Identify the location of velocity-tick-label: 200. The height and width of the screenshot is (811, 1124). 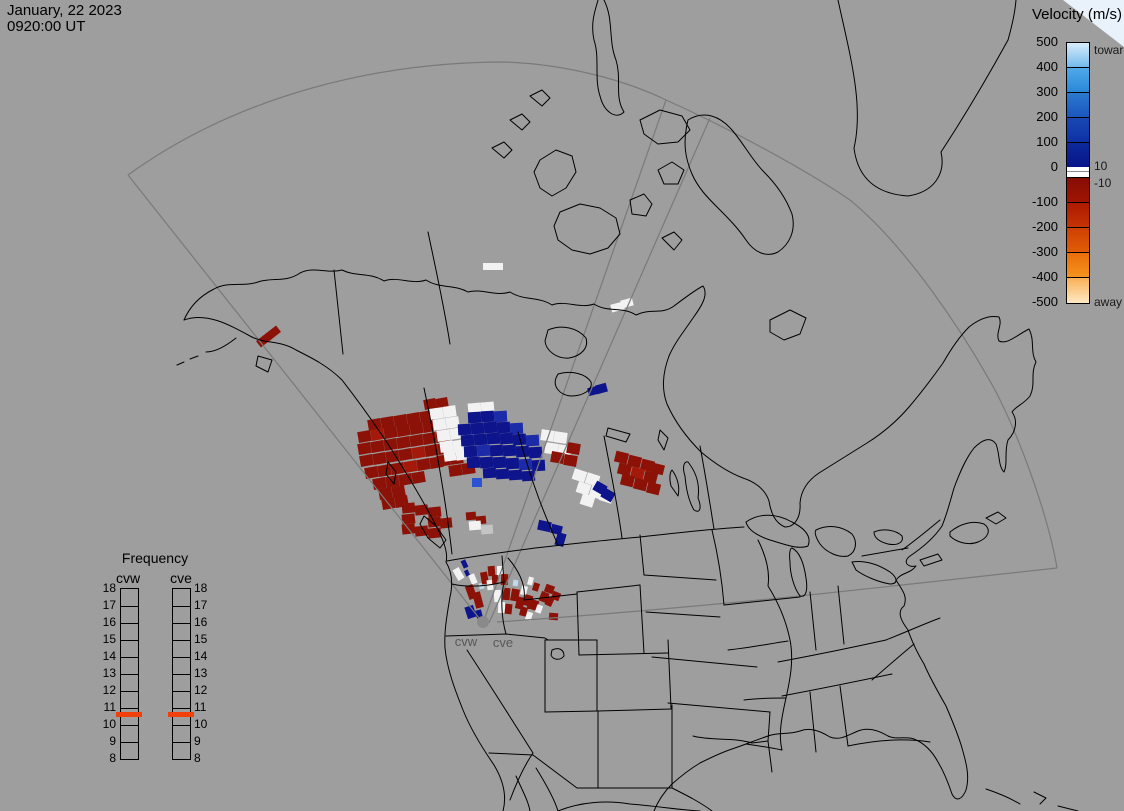
(1047, 116).